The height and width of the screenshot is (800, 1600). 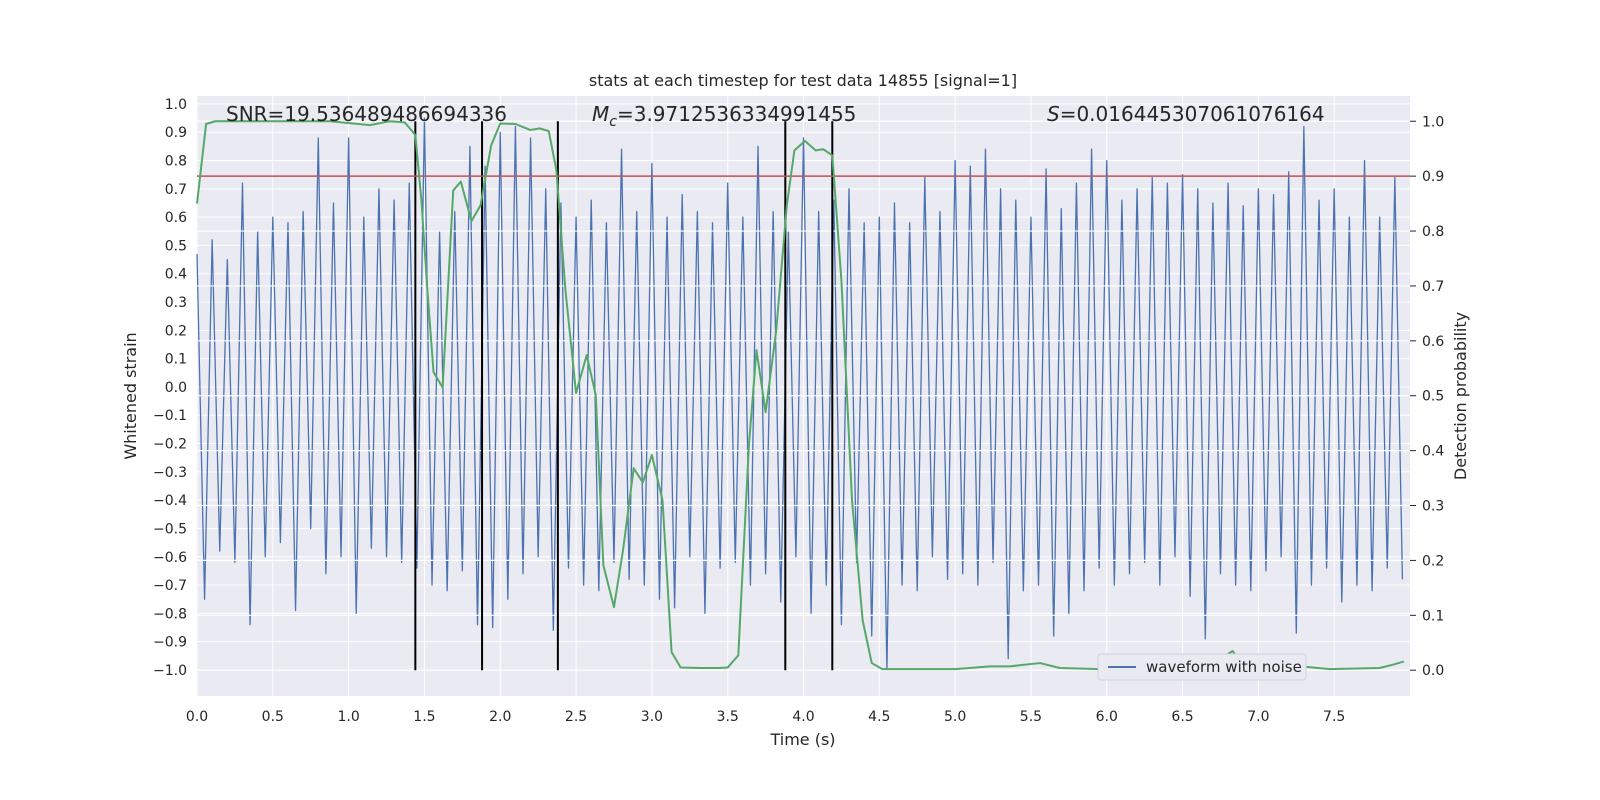 I want to click on y-tick-label: 1.0, so click(x=176, y=105).